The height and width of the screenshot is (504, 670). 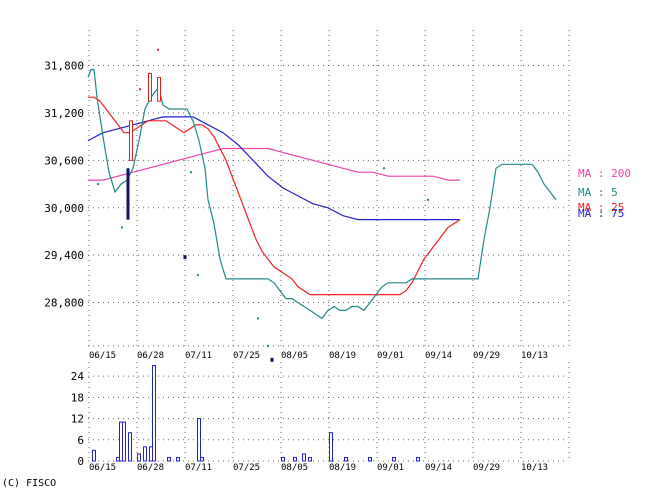 I want to click on volume-x-tick-label: 07/11, so click(x=198, y=468).